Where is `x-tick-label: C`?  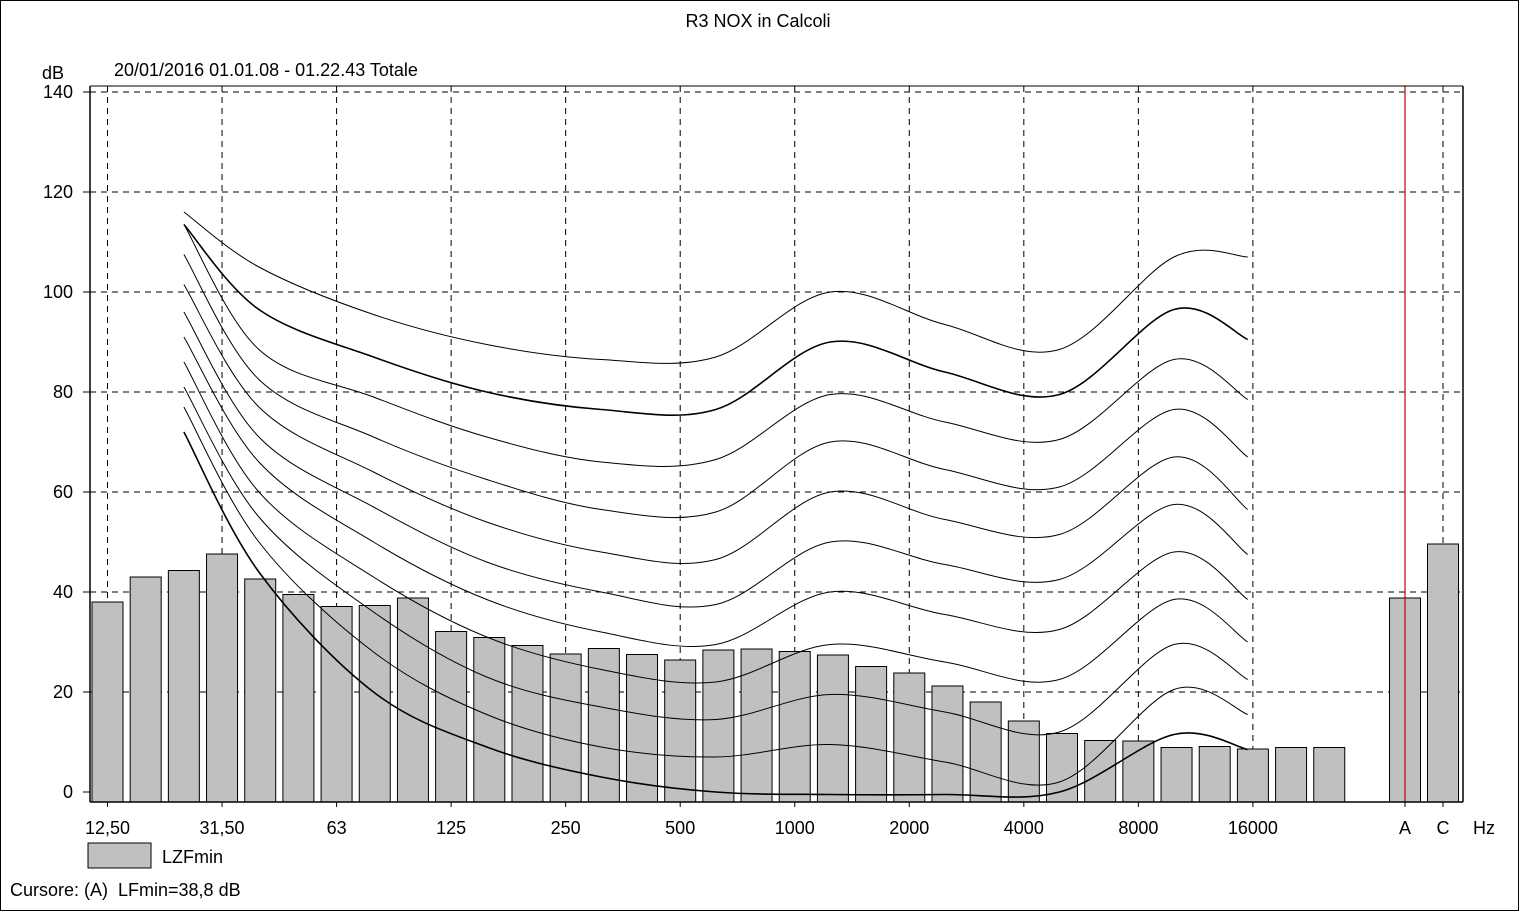
x-tick-label: C is located at coordinates (1443, 828).